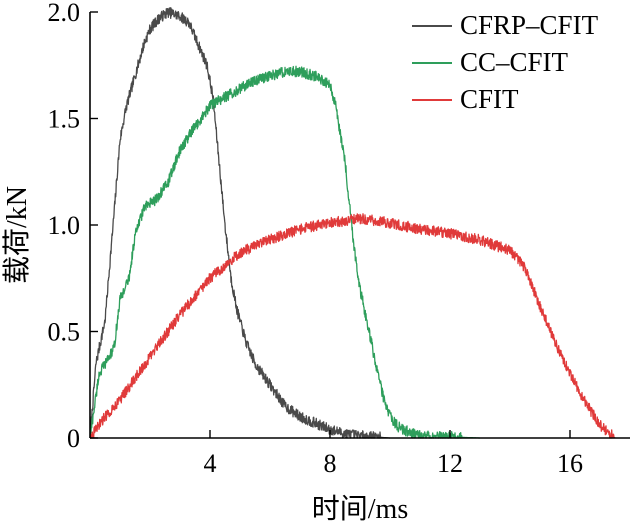 This screenshot has height=529, width=634. Describe the element at coordinates (330, 463) in the screenshot. I see `x-tick-label: 8` at that location.